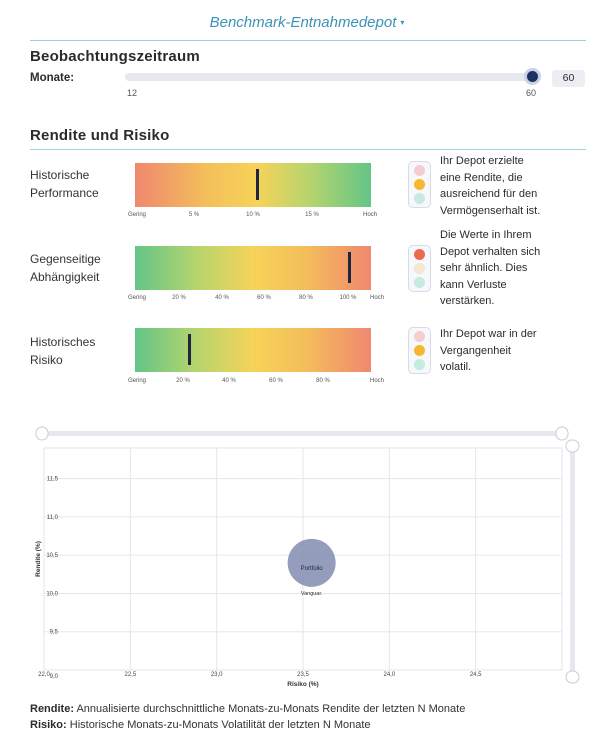 The width and height of the screenshot is (614, 750). Describe the element at coordinates (132, 93) in the screenshot. I see `months-slider-min: 12` at that location.